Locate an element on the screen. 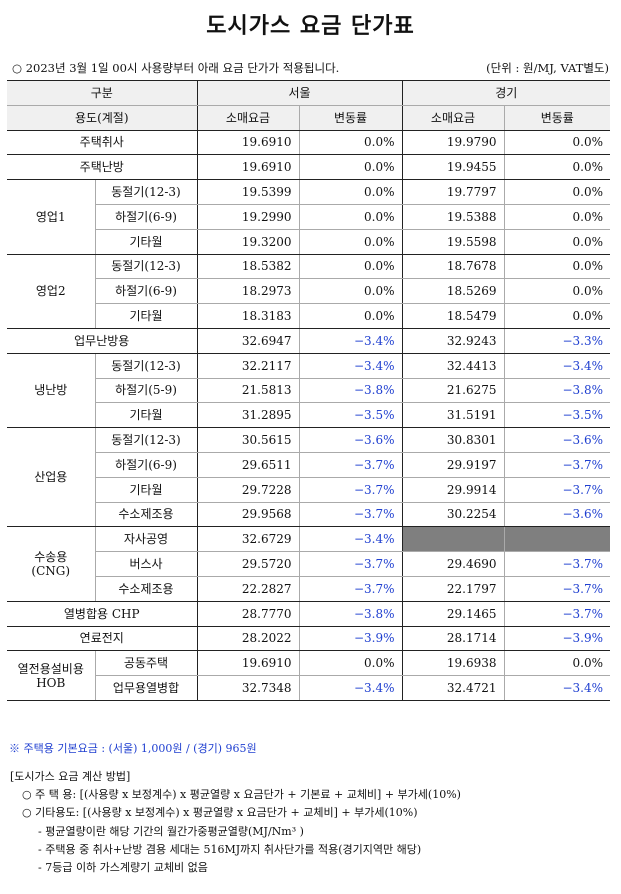  group-label: 열전용설비용 HOB is located at coordinates (51, 675).